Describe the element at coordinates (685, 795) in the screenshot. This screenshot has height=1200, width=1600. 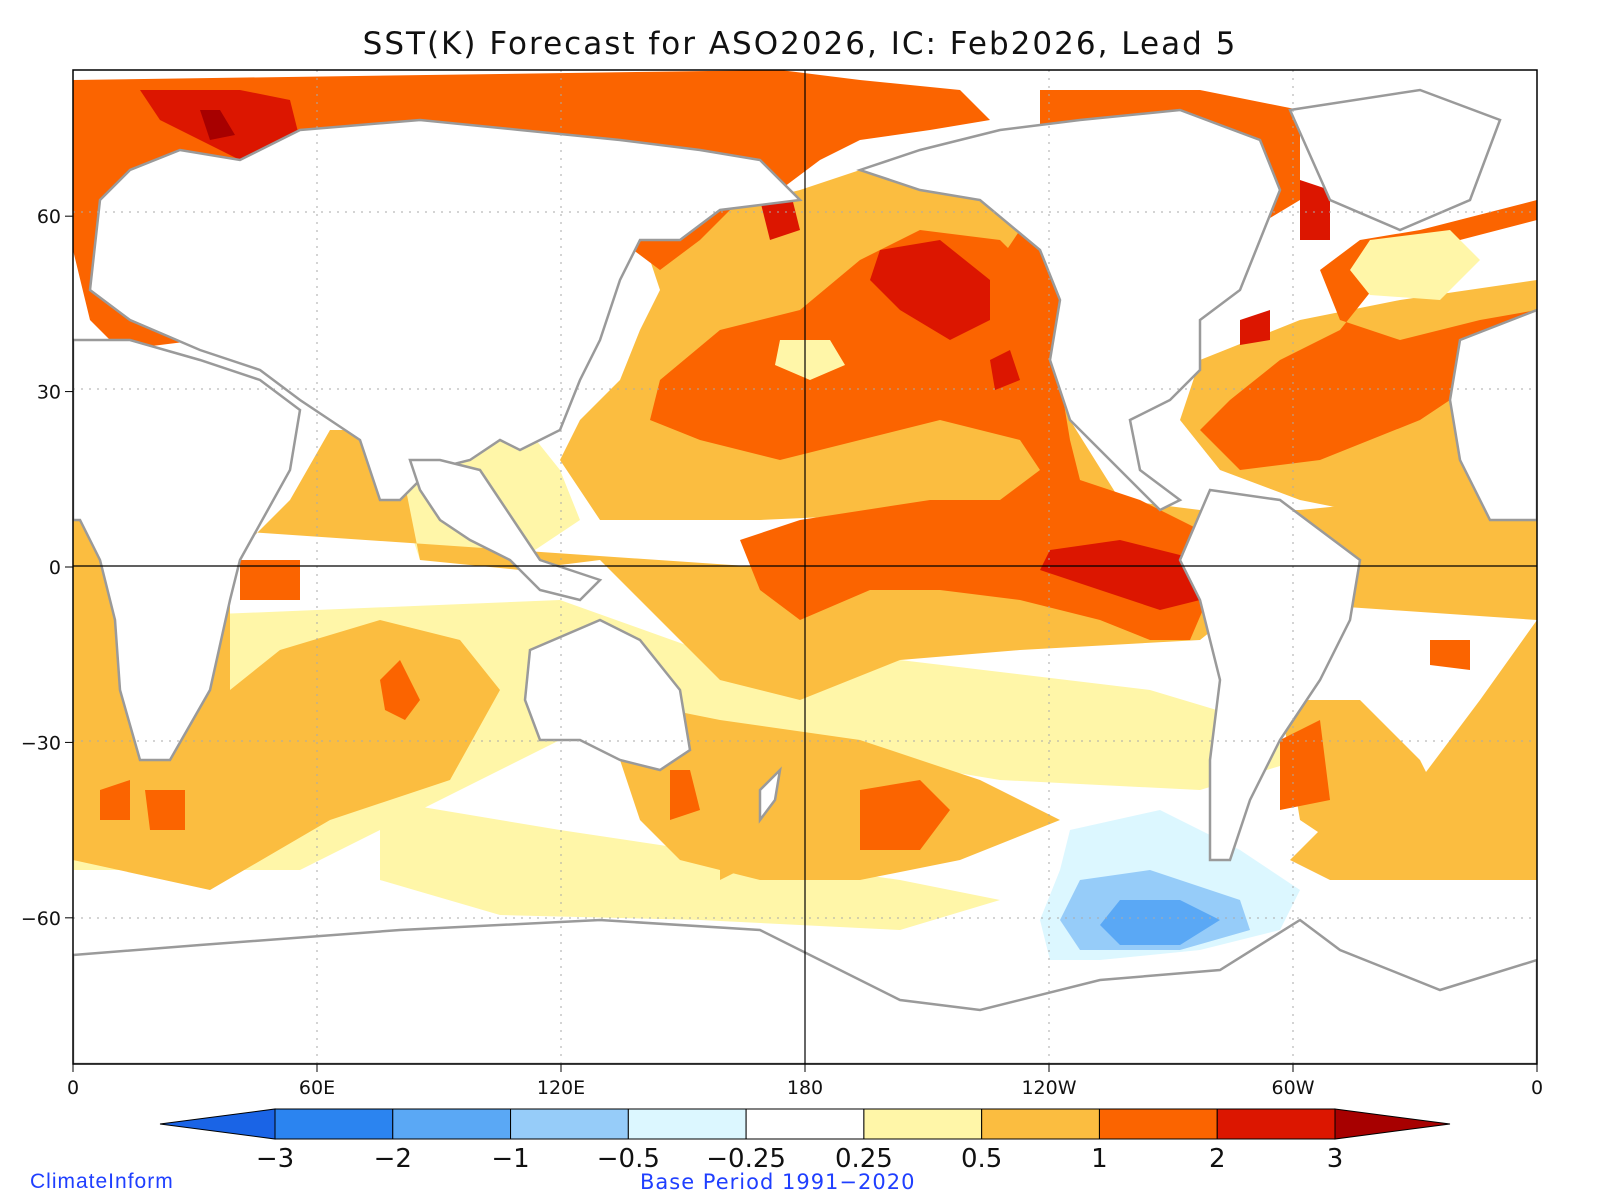
I see `anomaly-tasmania-dark-orange` at that location.